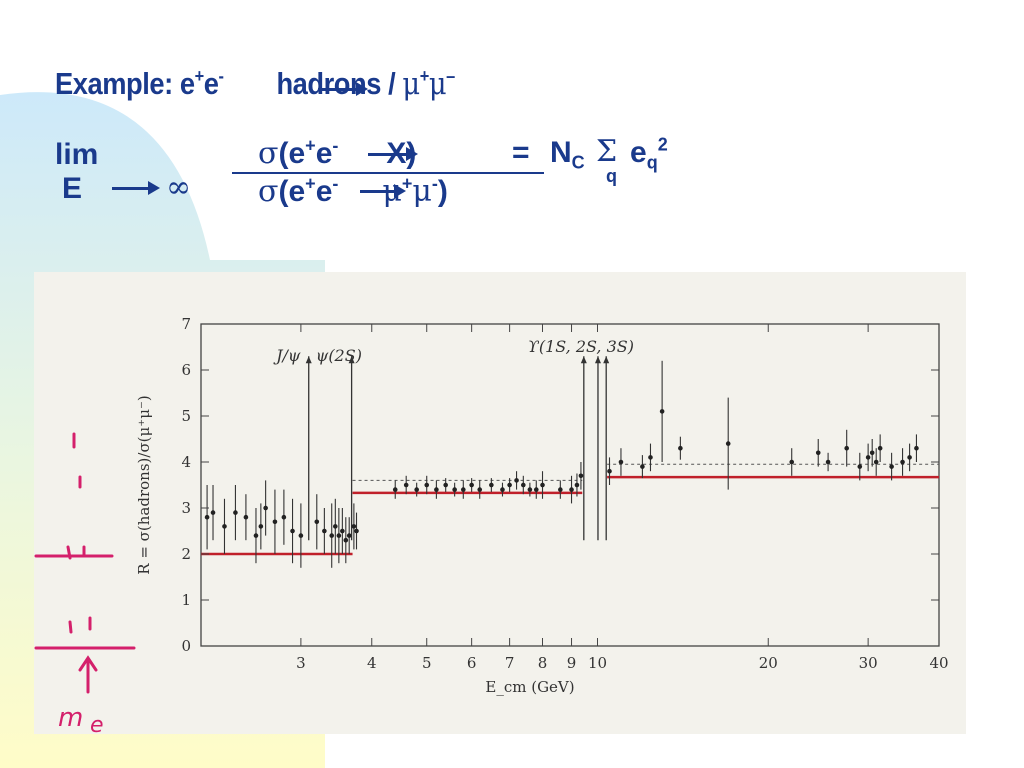  What do you see at coordinates (567, 154) in the screenshot?
I see `color-factor: NC` at bounding box center [567, 154].